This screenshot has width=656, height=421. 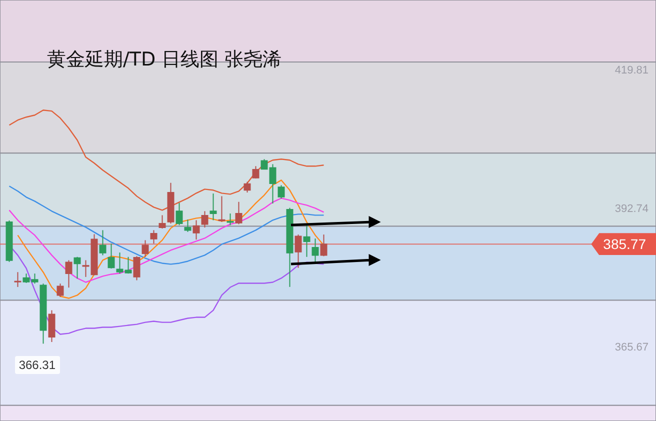 What do you see at coordinates (631, 70) in the screenshot?
I see `y-tick-label: 419.81` at bounding box center [631, 70].